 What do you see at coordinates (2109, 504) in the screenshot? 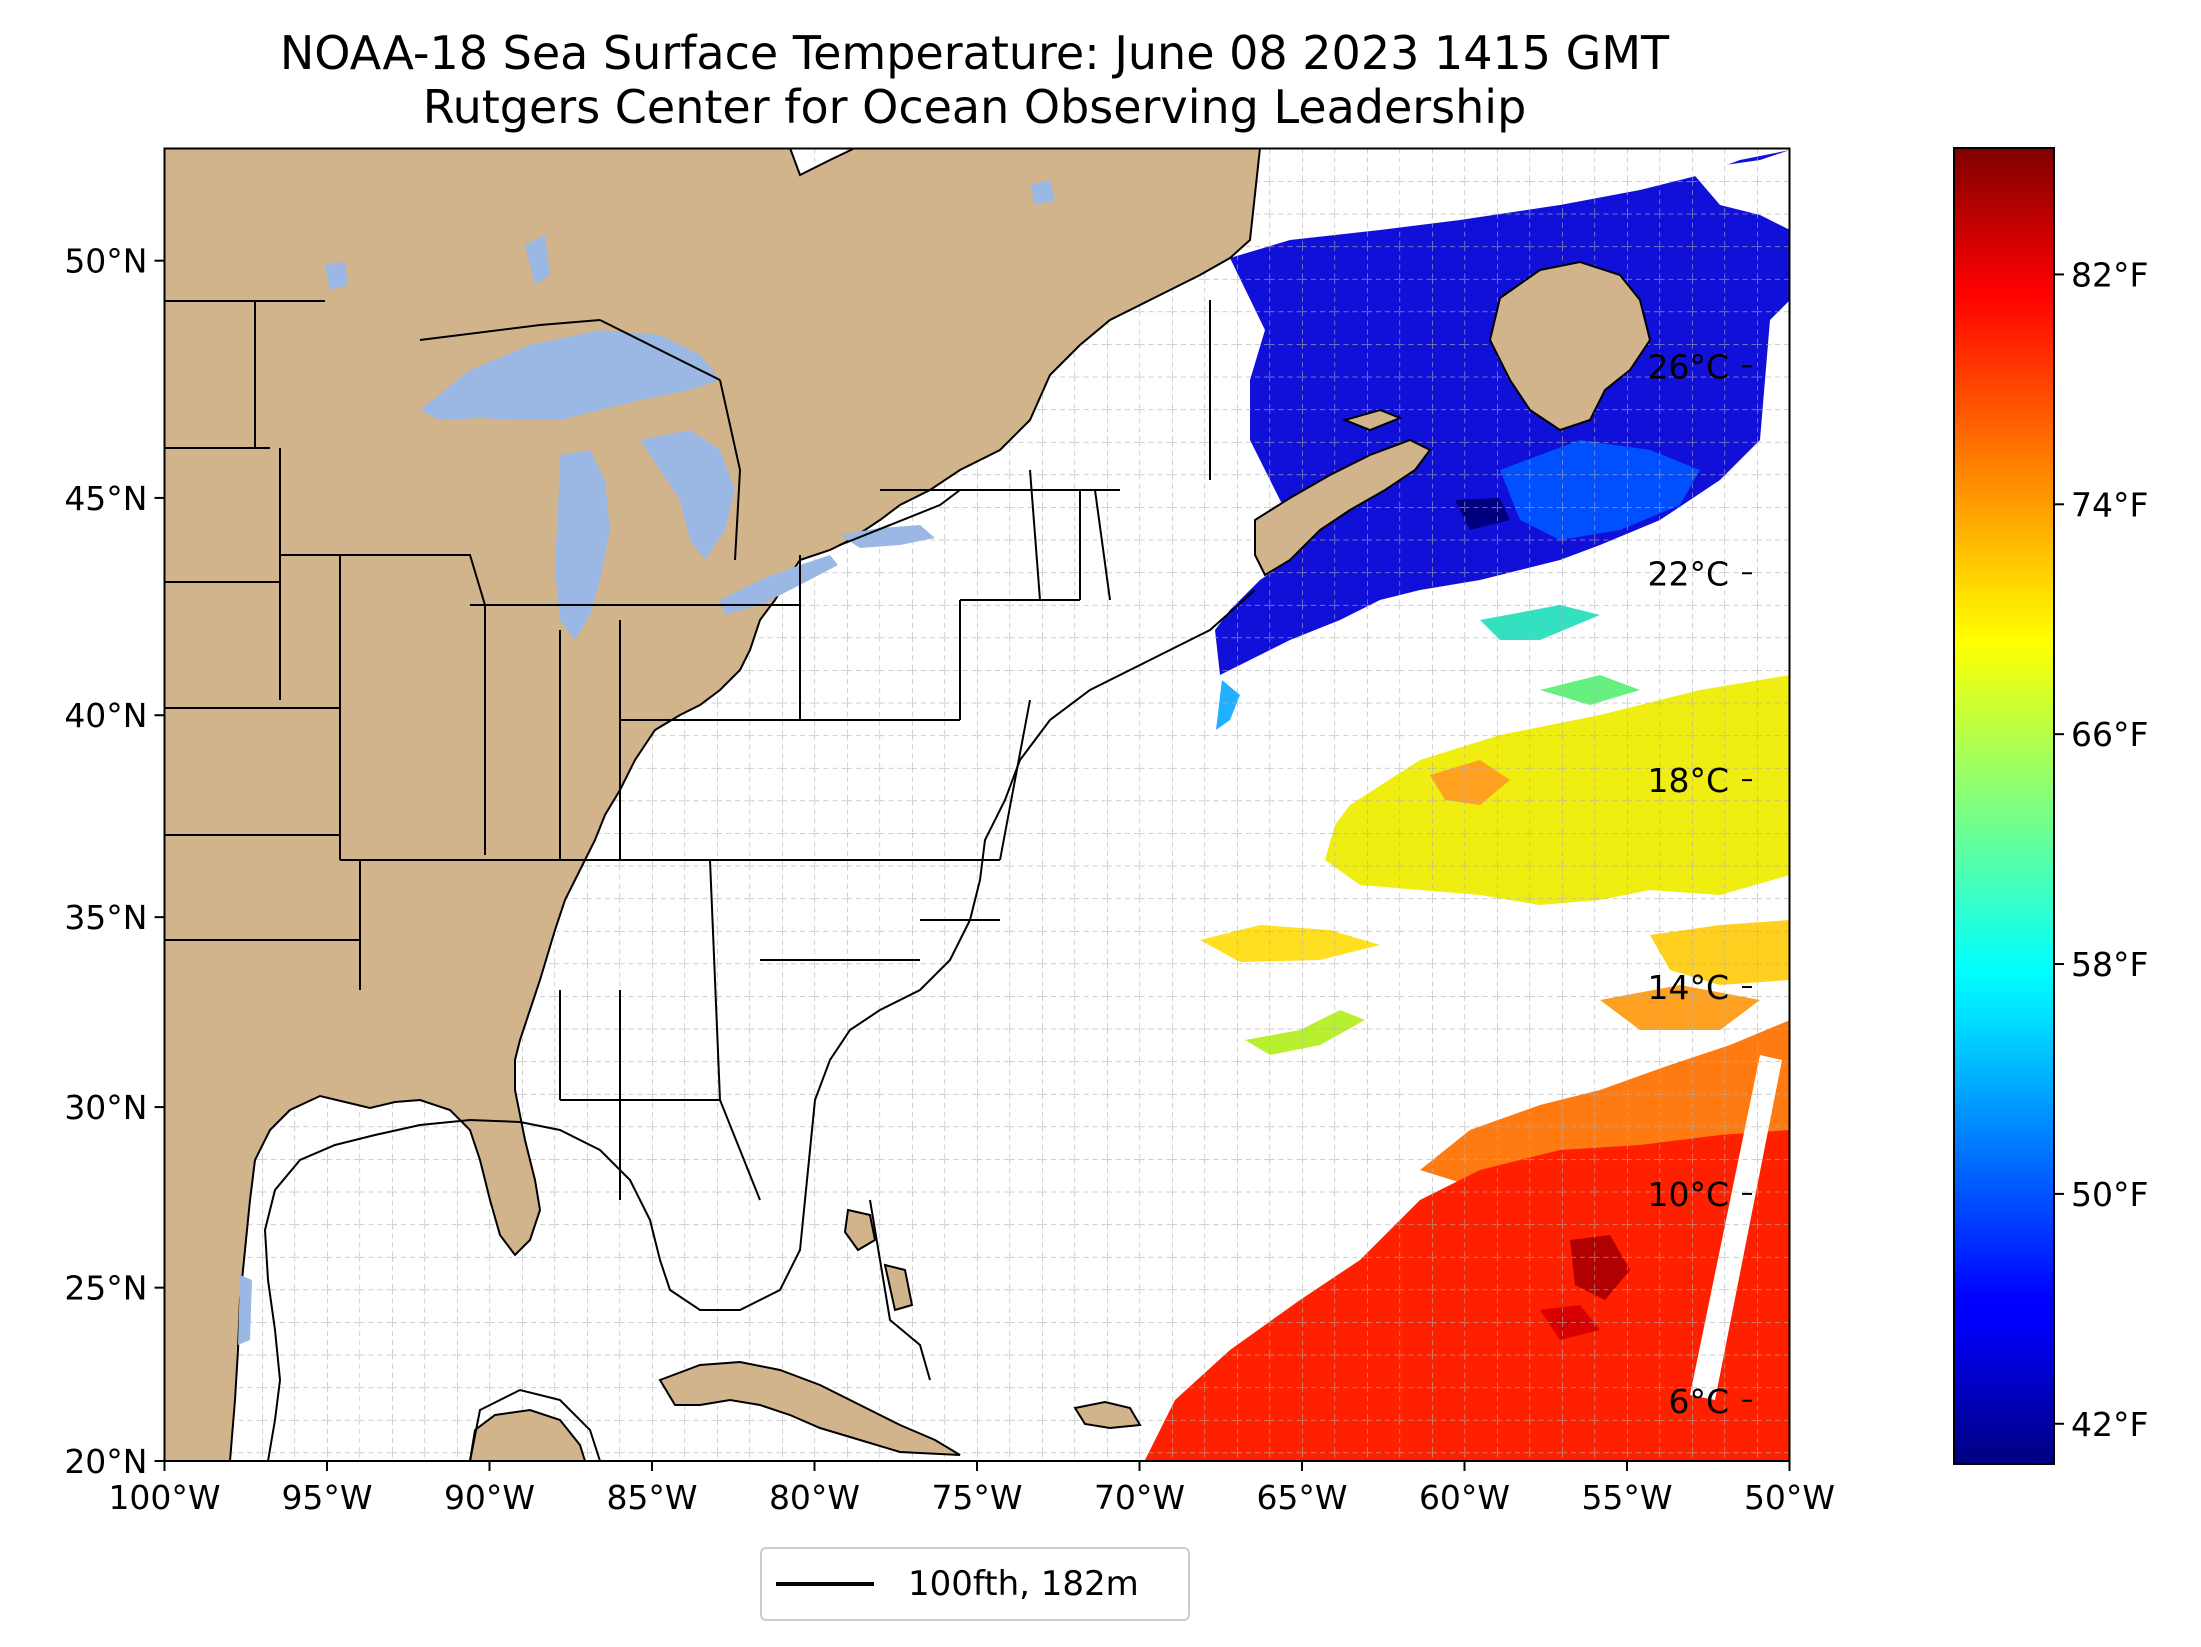
I see `fahrenheit-tick-label: 74°F` at bounding box center [2109, 504].